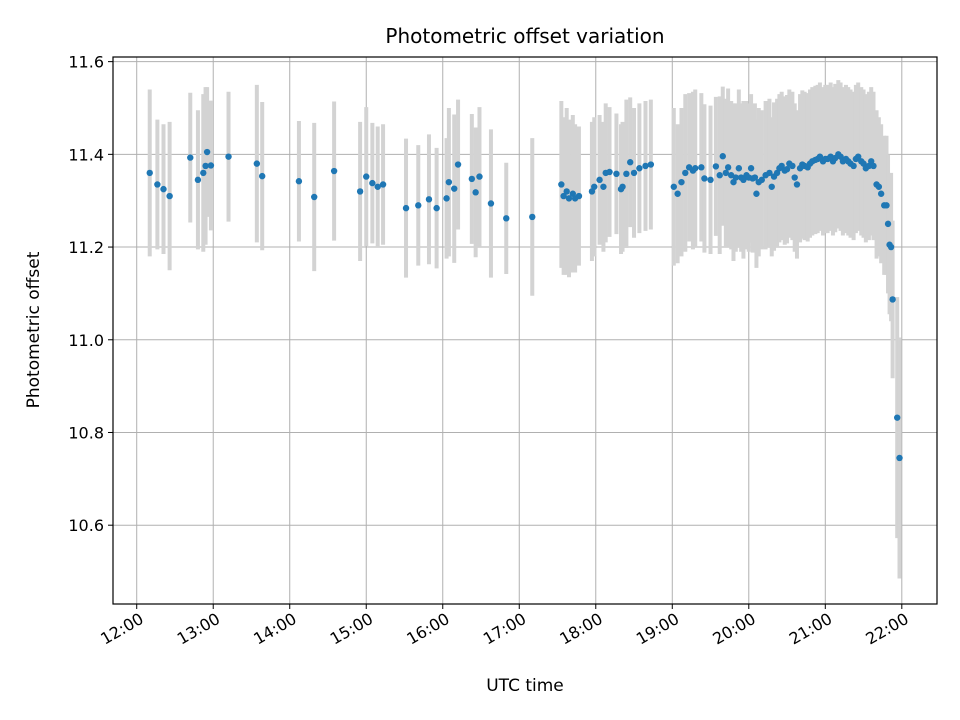 The height and width of the screenshot is (720, 960). I want to click on chart-title: Photometric offset variation, so click(524, 36).